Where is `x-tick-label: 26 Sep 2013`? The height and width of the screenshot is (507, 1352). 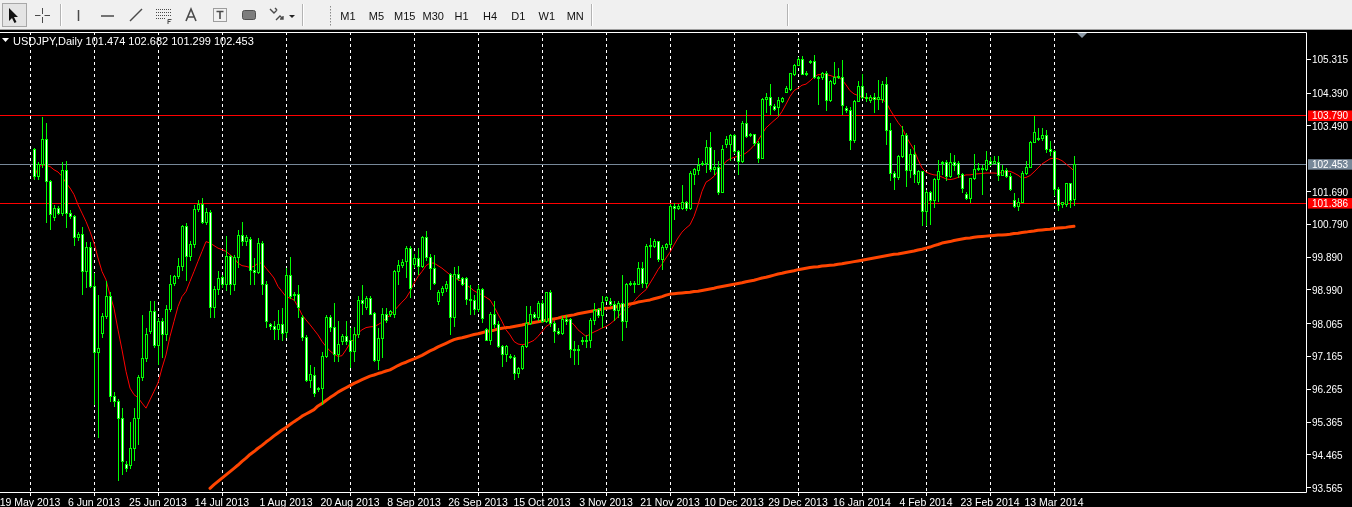
x-tick-label: 26 Sep 2013 is located at coordinates (478, 501).